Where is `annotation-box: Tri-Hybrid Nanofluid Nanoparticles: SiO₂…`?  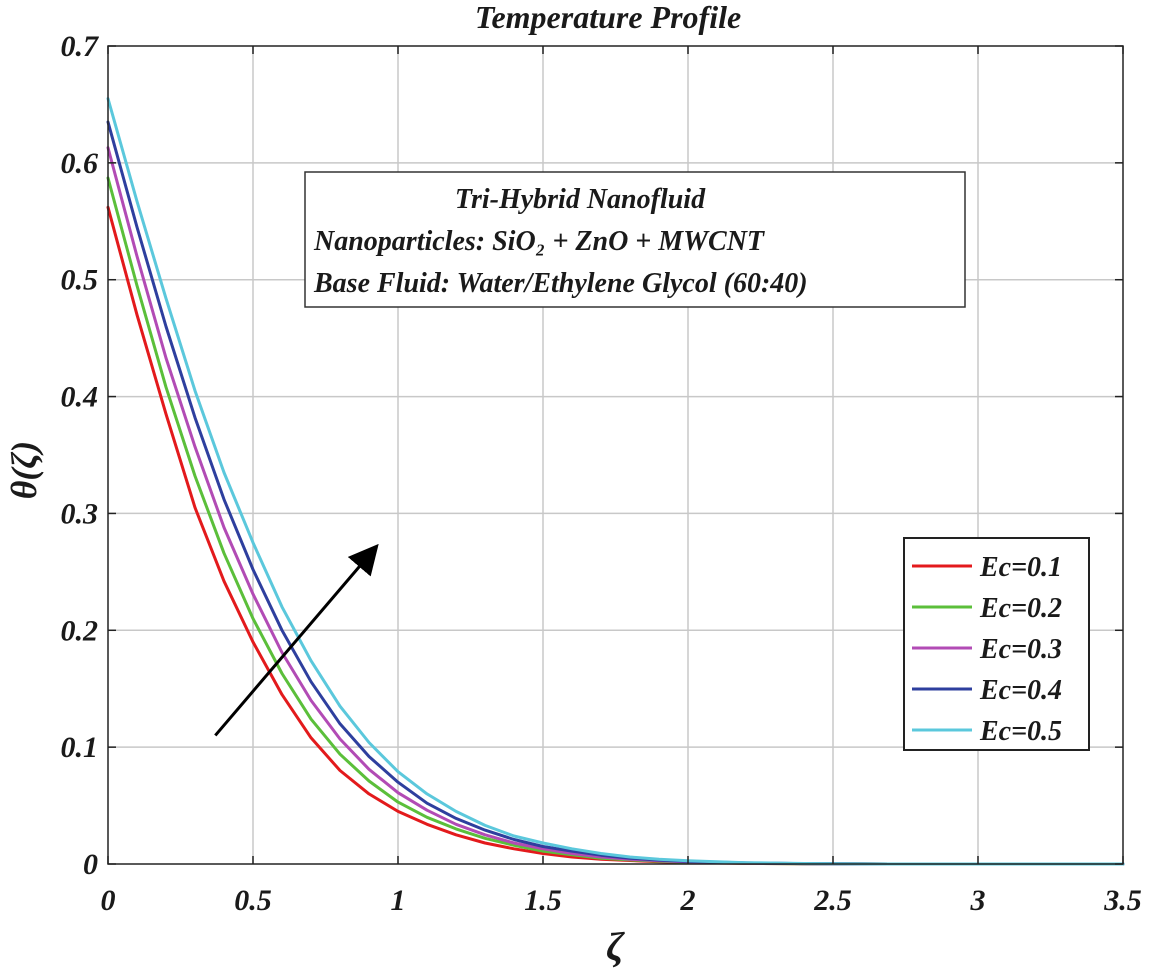
annotation-box: Tri-Hybrid Nanofluid Nanoparticles: SiO₂… is located at coordinates (635, 239).